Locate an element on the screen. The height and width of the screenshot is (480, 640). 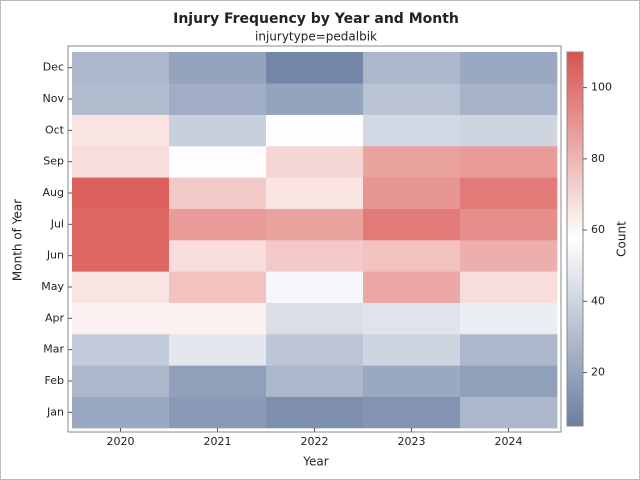
chart-subtitle: injurytype=pedalbik is located at coordinates (316, 37).